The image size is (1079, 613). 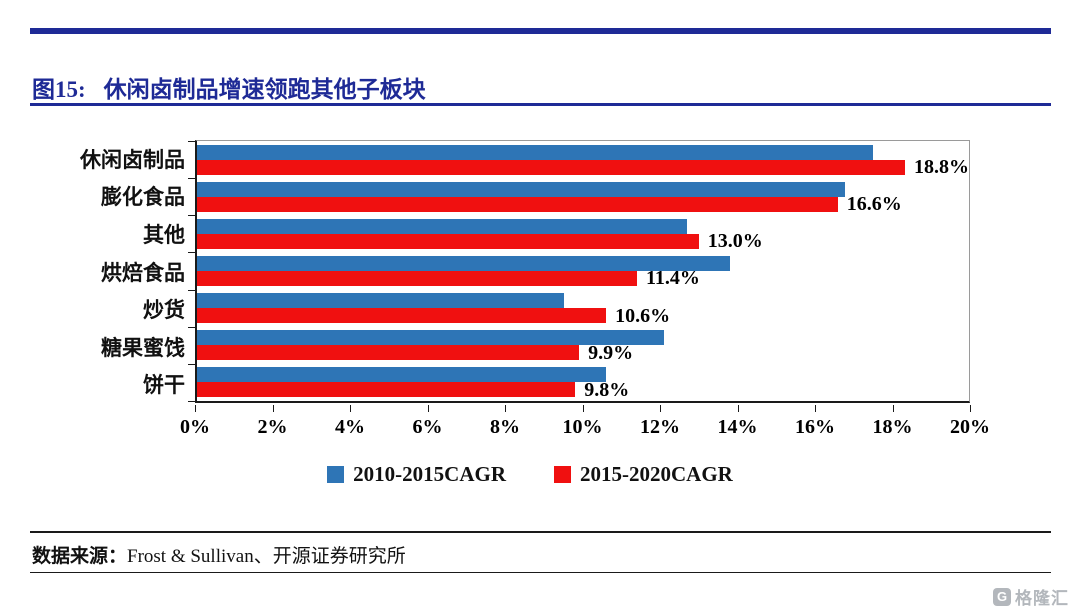 I want to click on figure-title: 图15: 休闲卤制品增速领跑其他子板块, so click(x=229, y=87).